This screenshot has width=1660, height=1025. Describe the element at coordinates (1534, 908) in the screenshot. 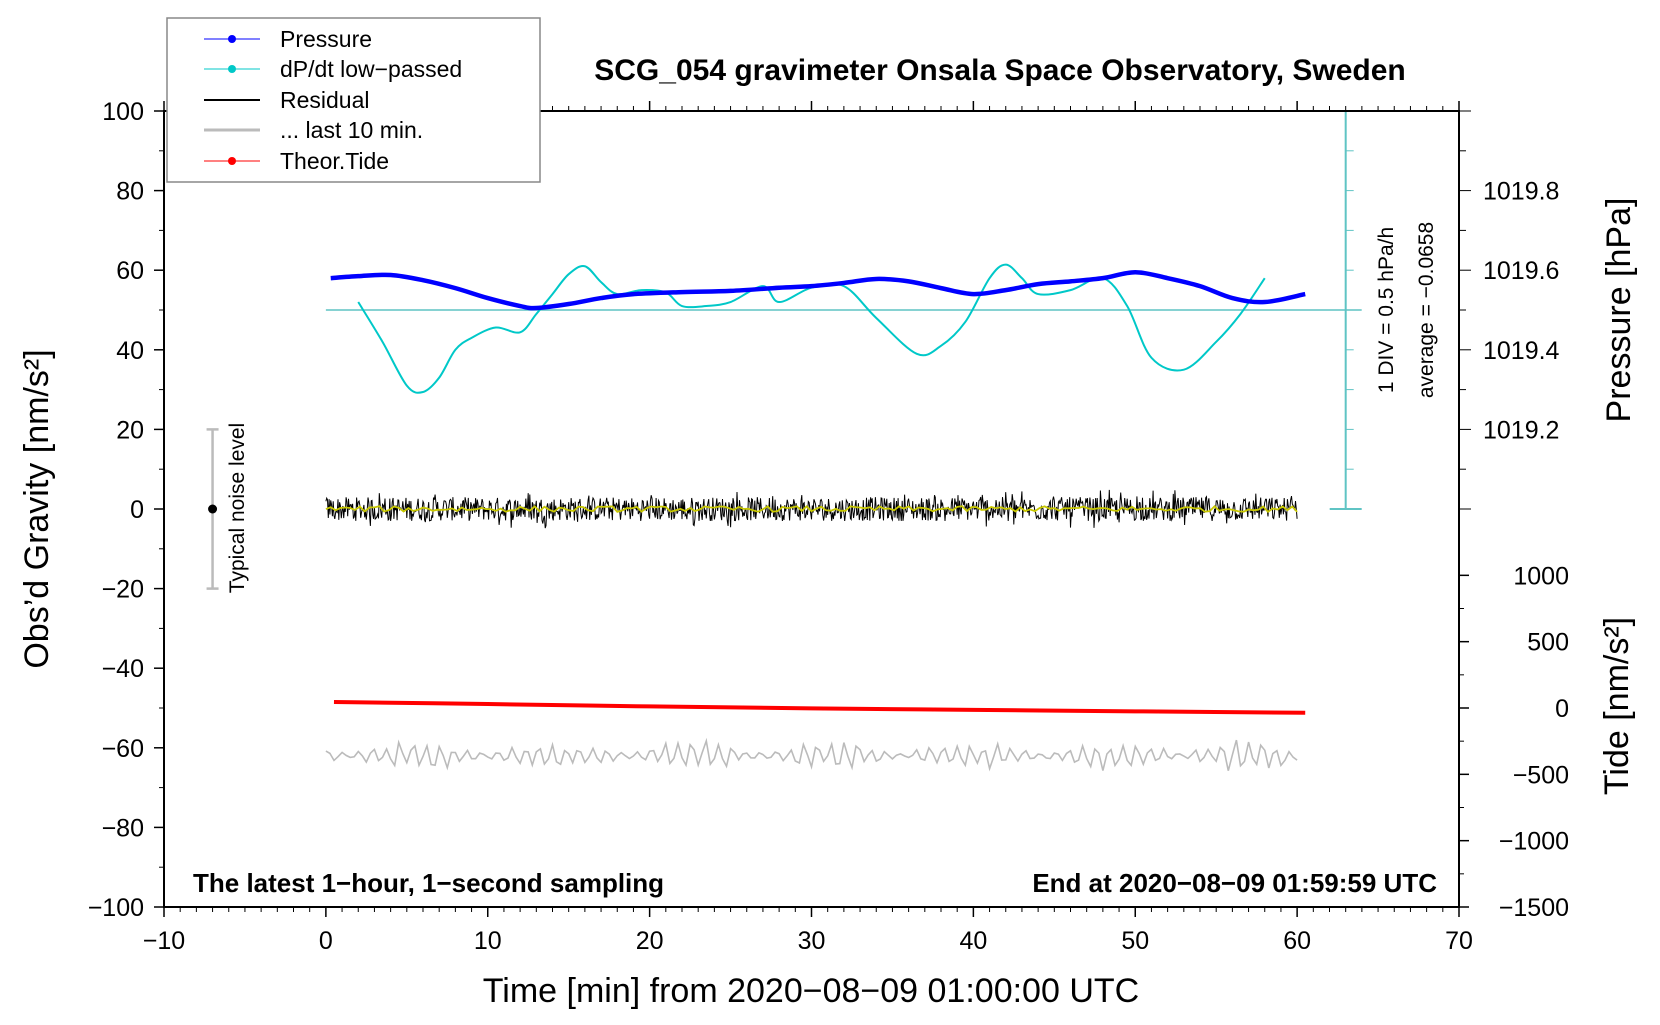

I see `tide-tick-label: −1500` at that location.